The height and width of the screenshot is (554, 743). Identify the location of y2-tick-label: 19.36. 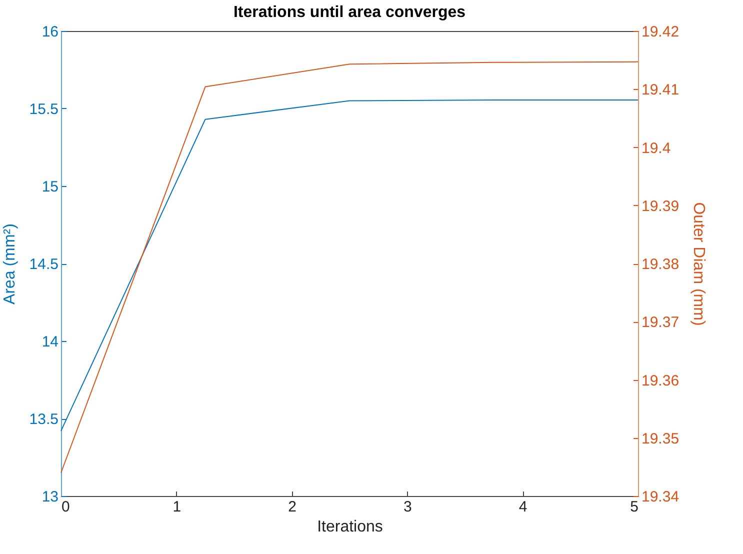
(661, 381).